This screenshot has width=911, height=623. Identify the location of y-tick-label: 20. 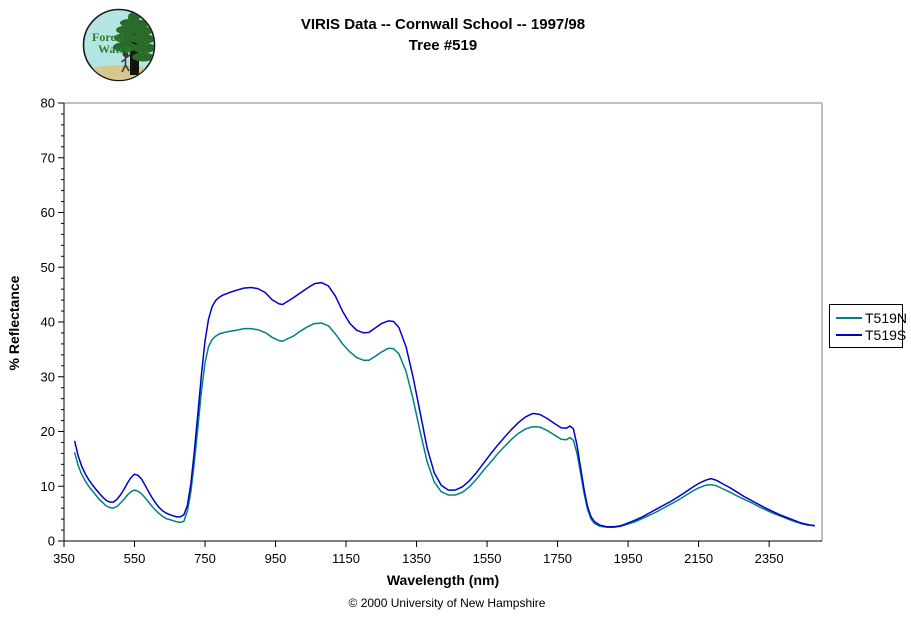
(48, 431).